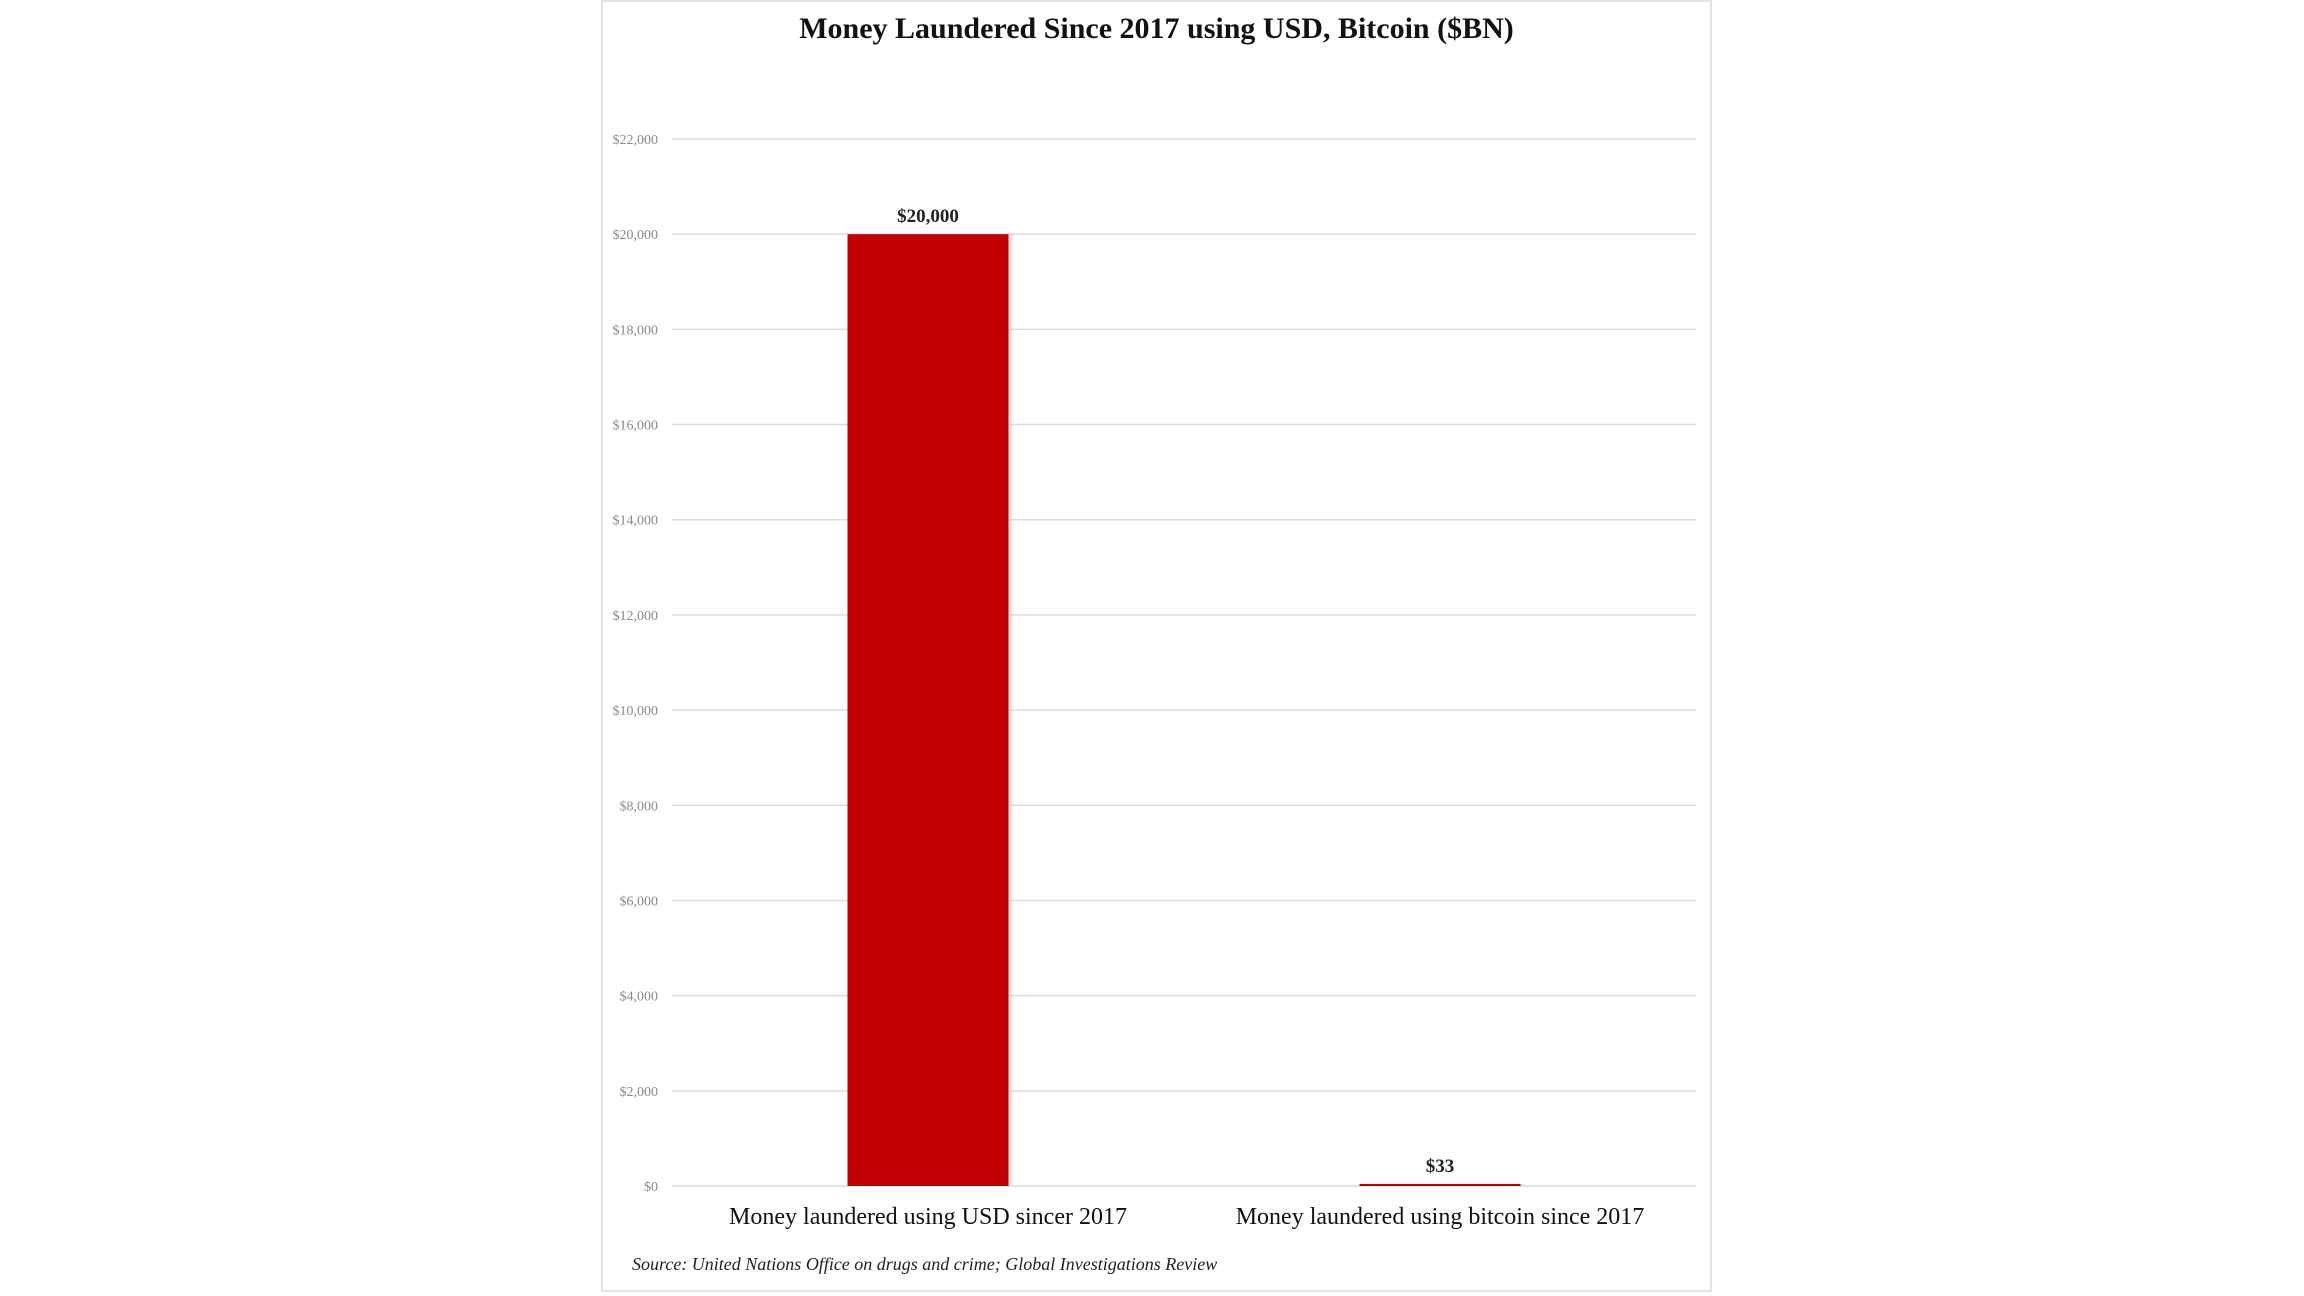  Describe the element at coordinates (636, 140) in the screenshot. I see `y-tick-label: $22,000` at that location.